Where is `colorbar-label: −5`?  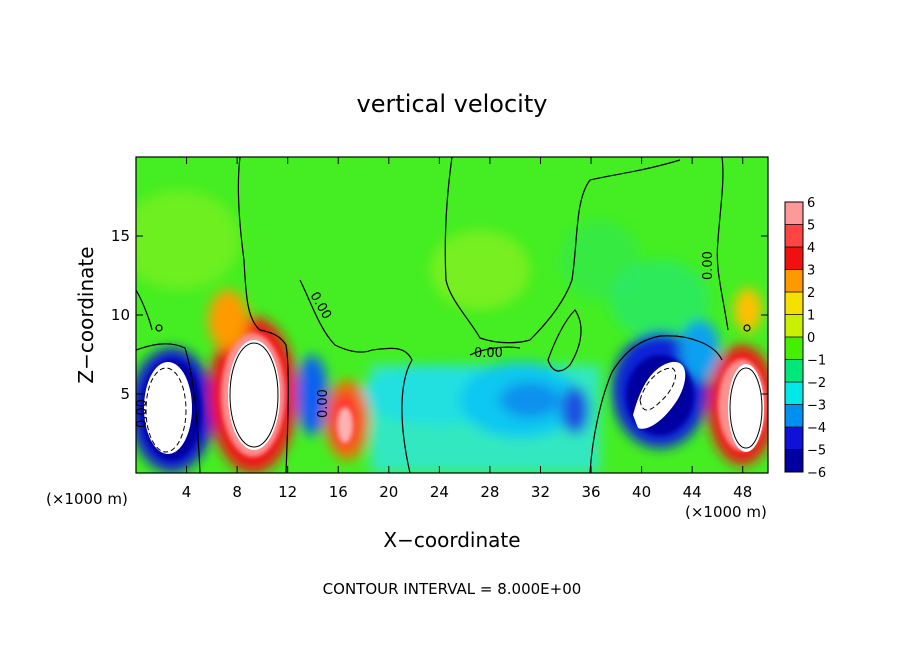 colorbar-label: −5 is located at coordinates (816, 451).